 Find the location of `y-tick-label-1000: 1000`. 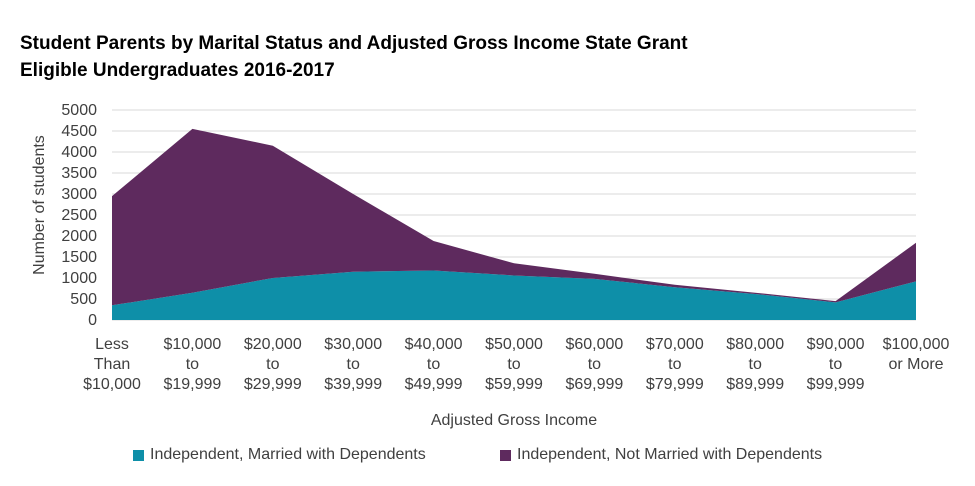

y-tick-label-1000: 1000 is located at coordinates (79, 278).